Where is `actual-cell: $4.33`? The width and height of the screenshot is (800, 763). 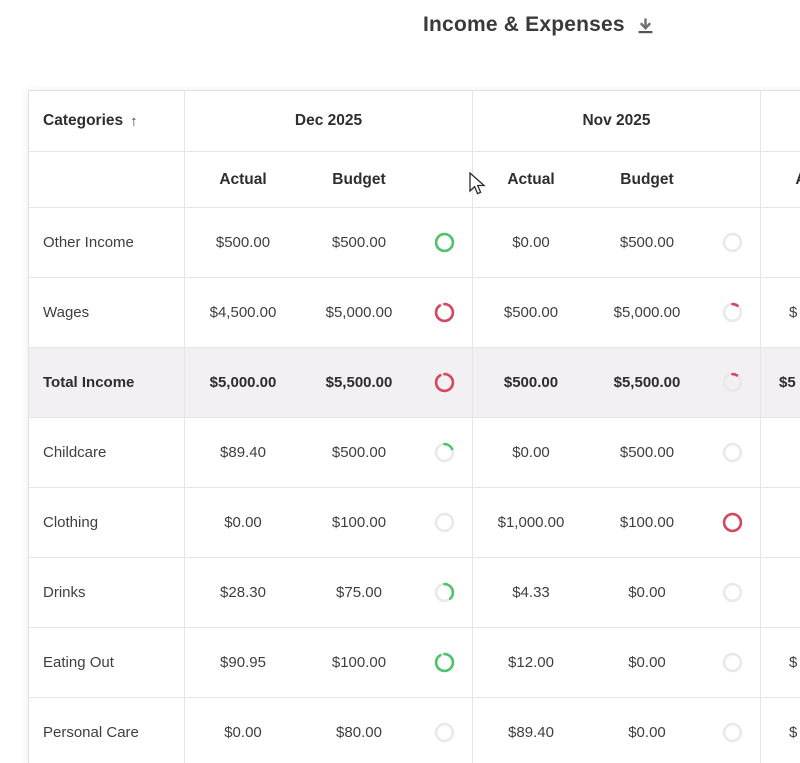
actual-cell: $4.33 is located at coordinates (531, 593).